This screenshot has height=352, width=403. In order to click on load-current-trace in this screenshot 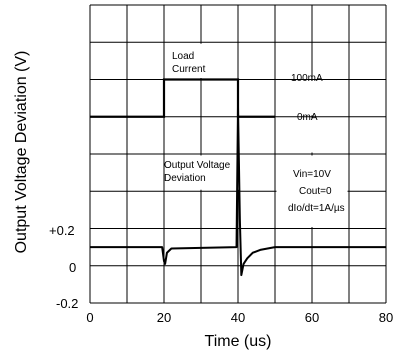, I will do `click(182, 98)`.